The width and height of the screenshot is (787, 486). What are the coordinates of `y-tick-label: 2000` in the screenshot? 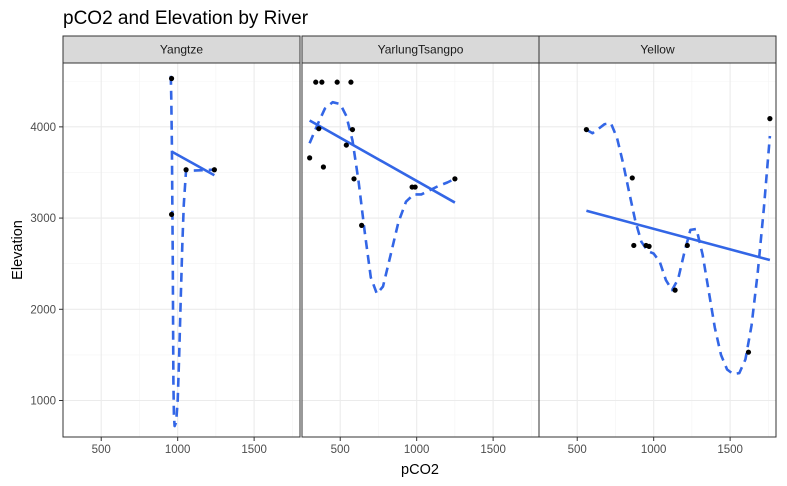 It's located at (43, 310).